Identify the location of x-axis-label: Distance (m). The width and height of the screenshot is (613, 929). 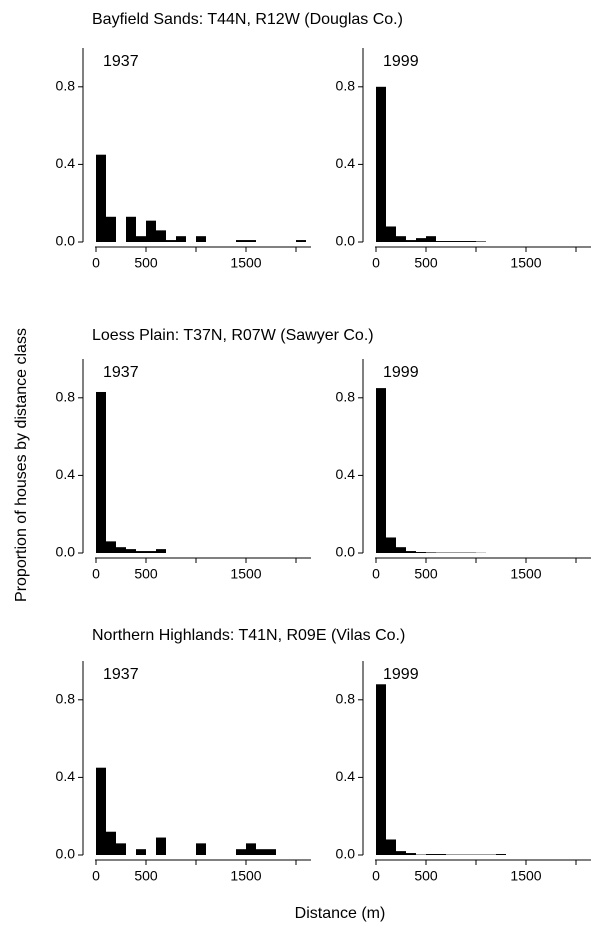
(340, 913).